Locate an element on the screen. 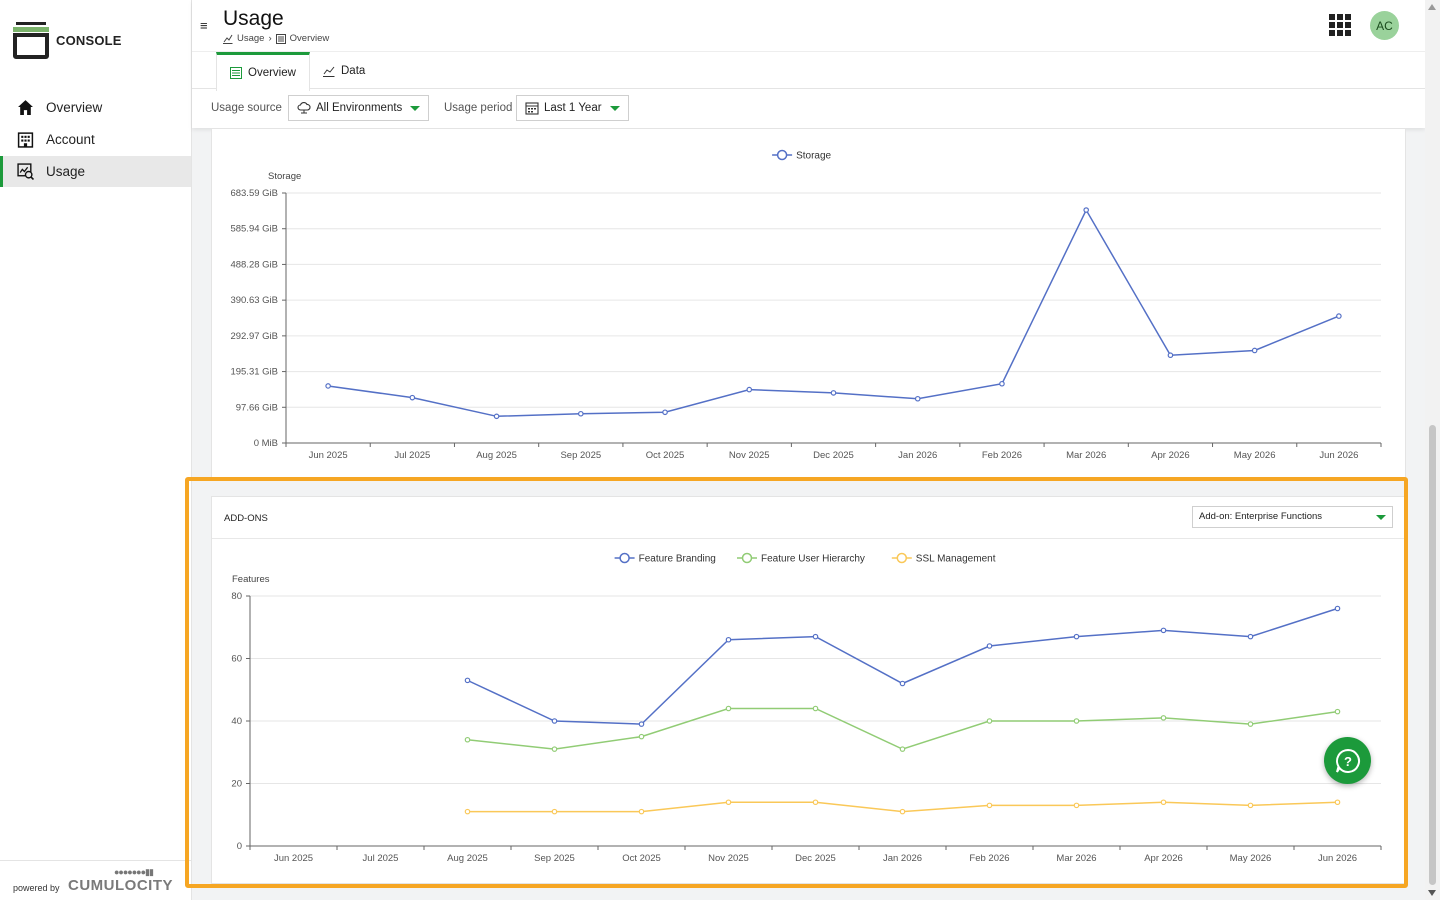 The width and height of the screenshot is (1440, 900). sidebar-item-usage: Usage is located at coordinates (95, 171).